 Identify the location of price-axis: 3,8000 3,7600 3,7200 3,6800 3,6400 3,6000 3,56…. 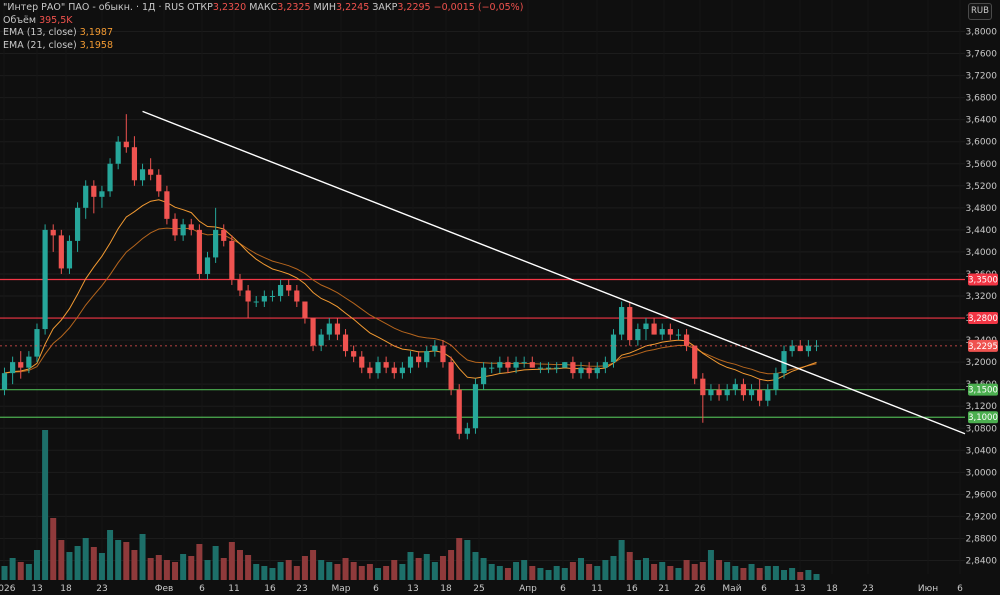
(982, 297).